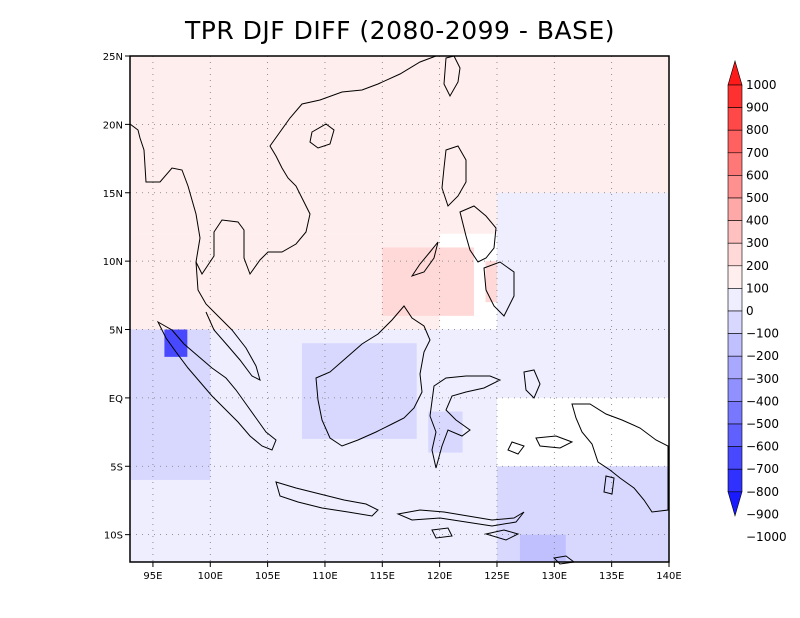  I want to click on colorbar-label: 0, so click(750, 311).